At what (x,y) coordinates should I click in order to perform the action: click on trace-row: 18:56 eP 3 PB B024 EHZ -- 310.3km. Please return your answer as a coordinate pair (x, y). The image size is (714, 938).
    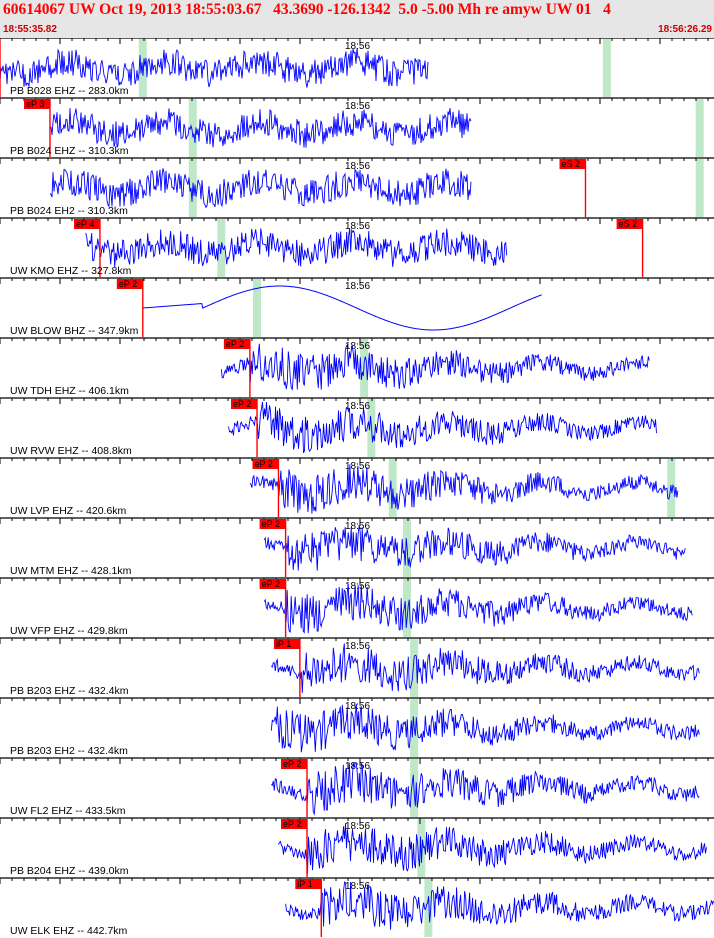
    Looking at the image, I should click on (357, 127).